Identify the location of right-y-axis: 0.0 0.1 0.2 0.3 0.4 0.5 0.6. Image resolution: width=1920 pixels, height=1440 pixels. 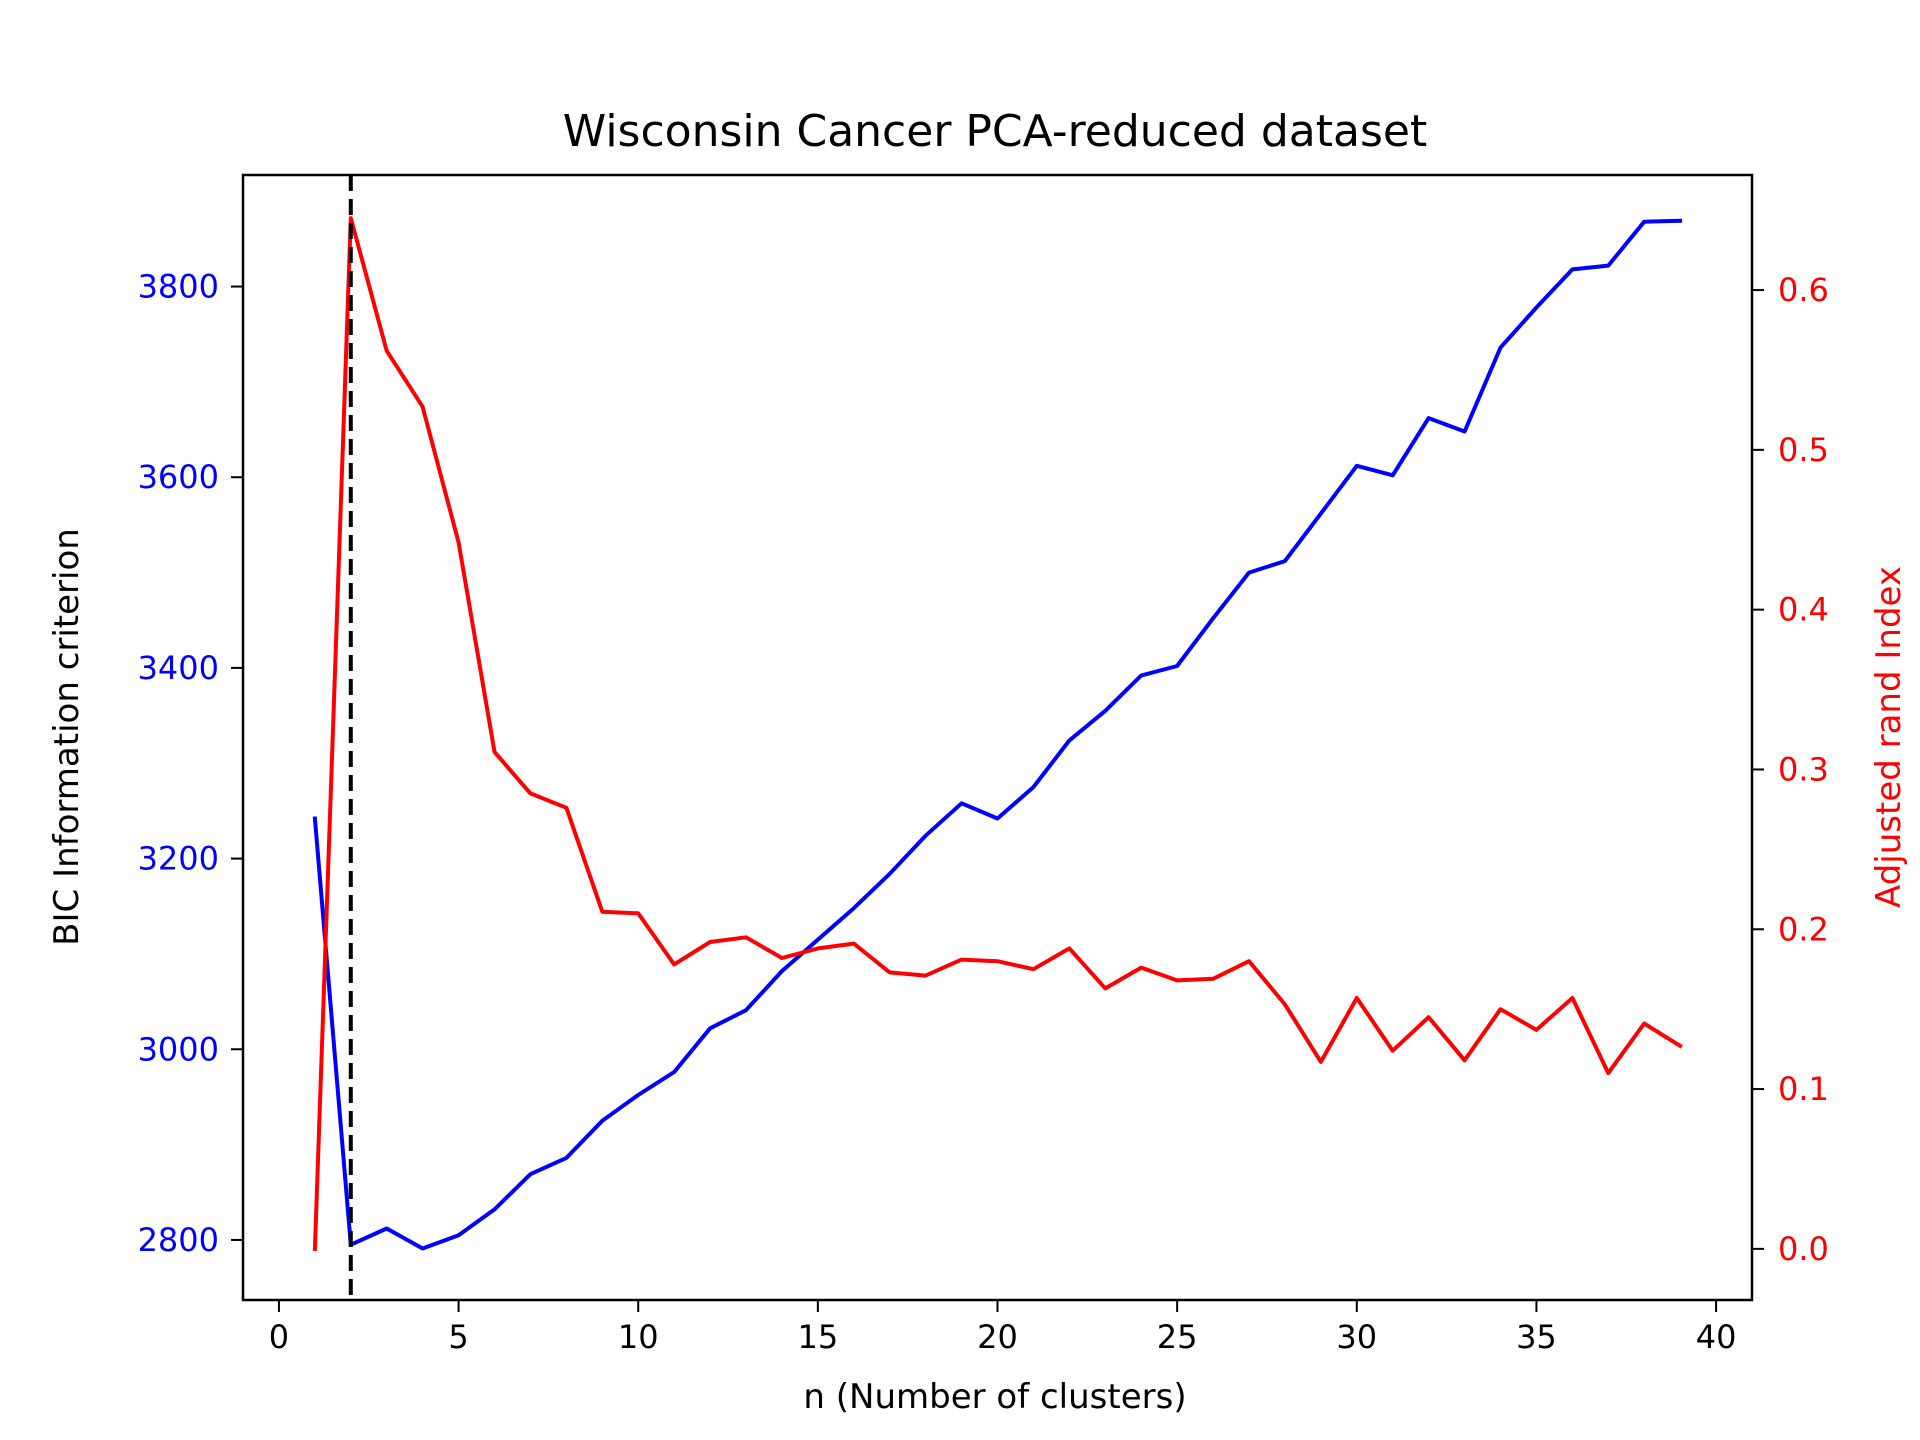
(1790, 769).